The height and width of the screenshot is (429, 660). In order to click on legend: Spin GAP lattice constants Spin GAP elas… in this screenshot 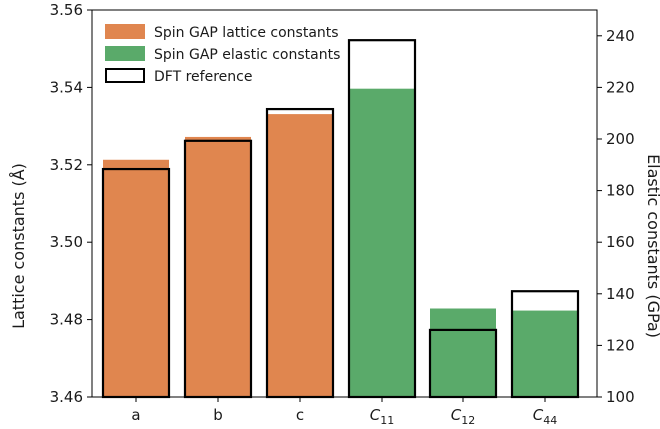, I will do `click(222, 54)`.